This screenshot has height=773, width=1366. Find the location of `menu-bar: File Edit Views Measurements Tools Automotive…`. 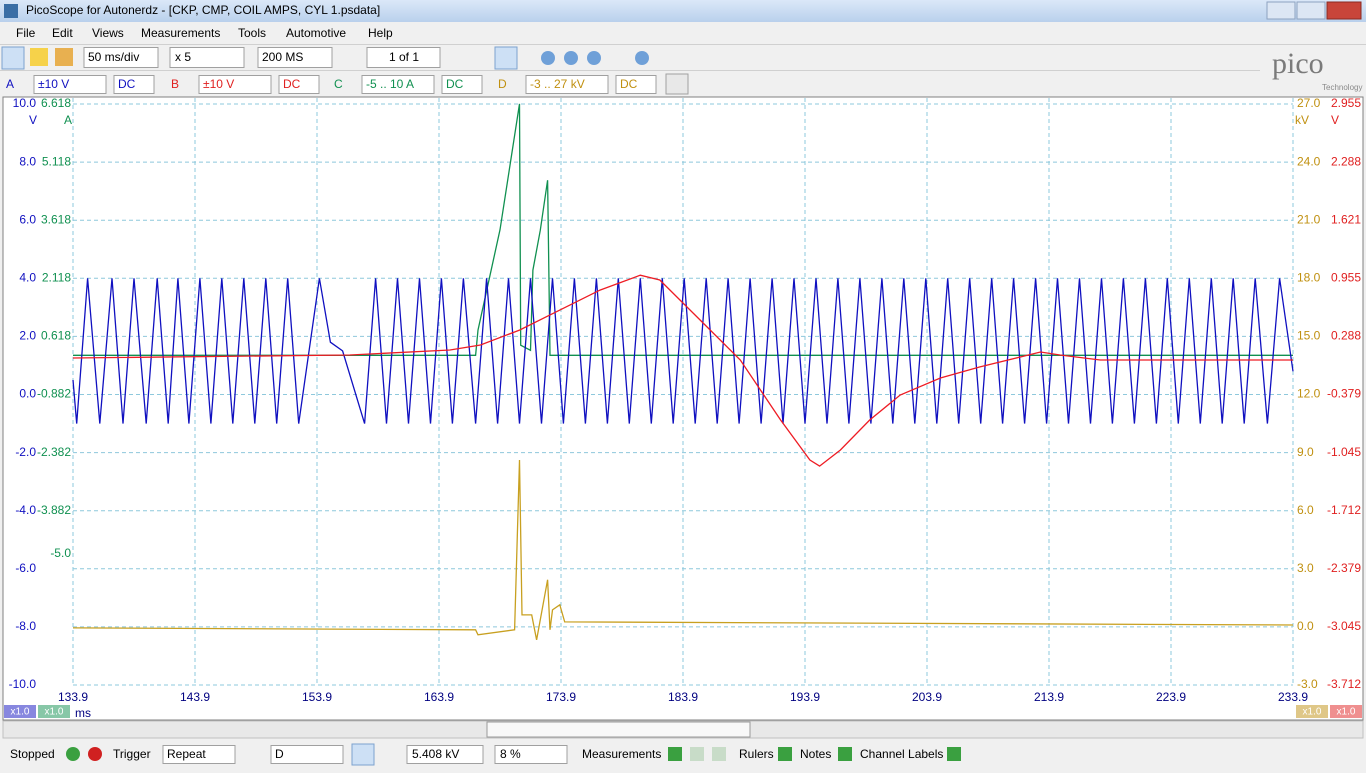

menu-bar: File Edit Views Measurements Tools Automotive… is located at coordinates (204, 33).